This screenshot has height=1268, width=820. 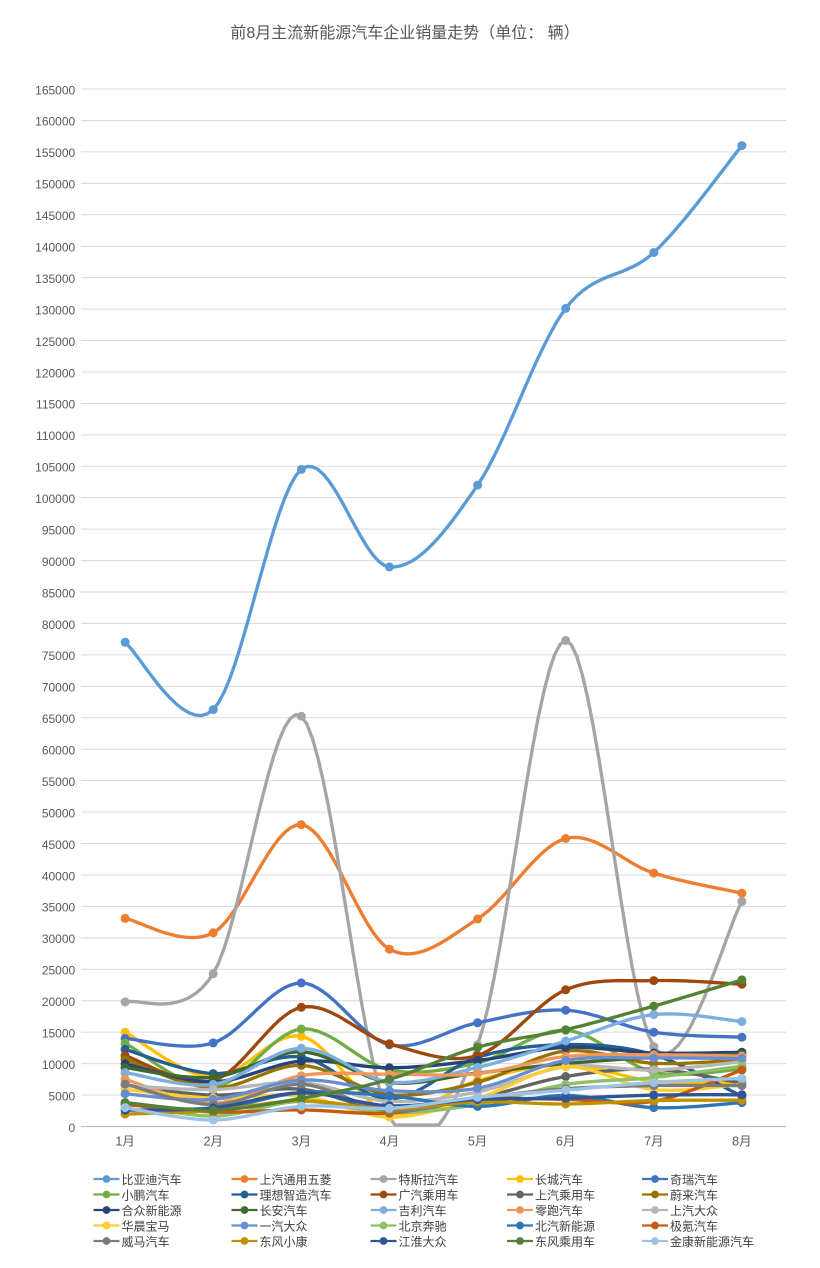 What do you see at coordinates (694, 1179) in the screenshot?
I see `svg-text: 奇瑞汽车` at bounding box center [694, 1179].